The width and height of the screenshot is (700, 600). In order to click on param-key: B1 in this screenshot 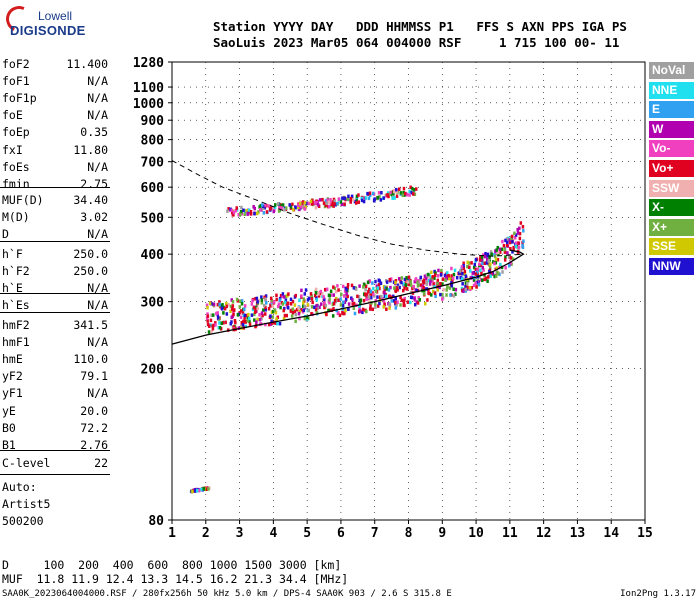, I will do `click(9, 444)`.